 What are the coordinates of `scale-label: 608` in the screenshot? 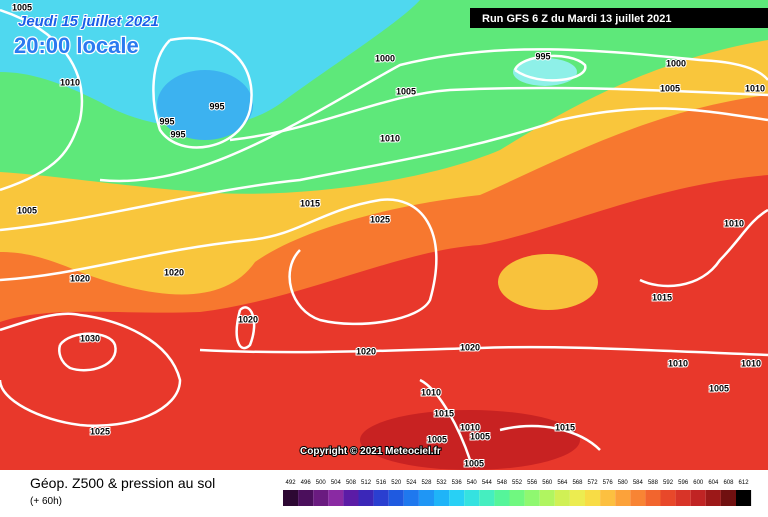 It's located at (728, 483).